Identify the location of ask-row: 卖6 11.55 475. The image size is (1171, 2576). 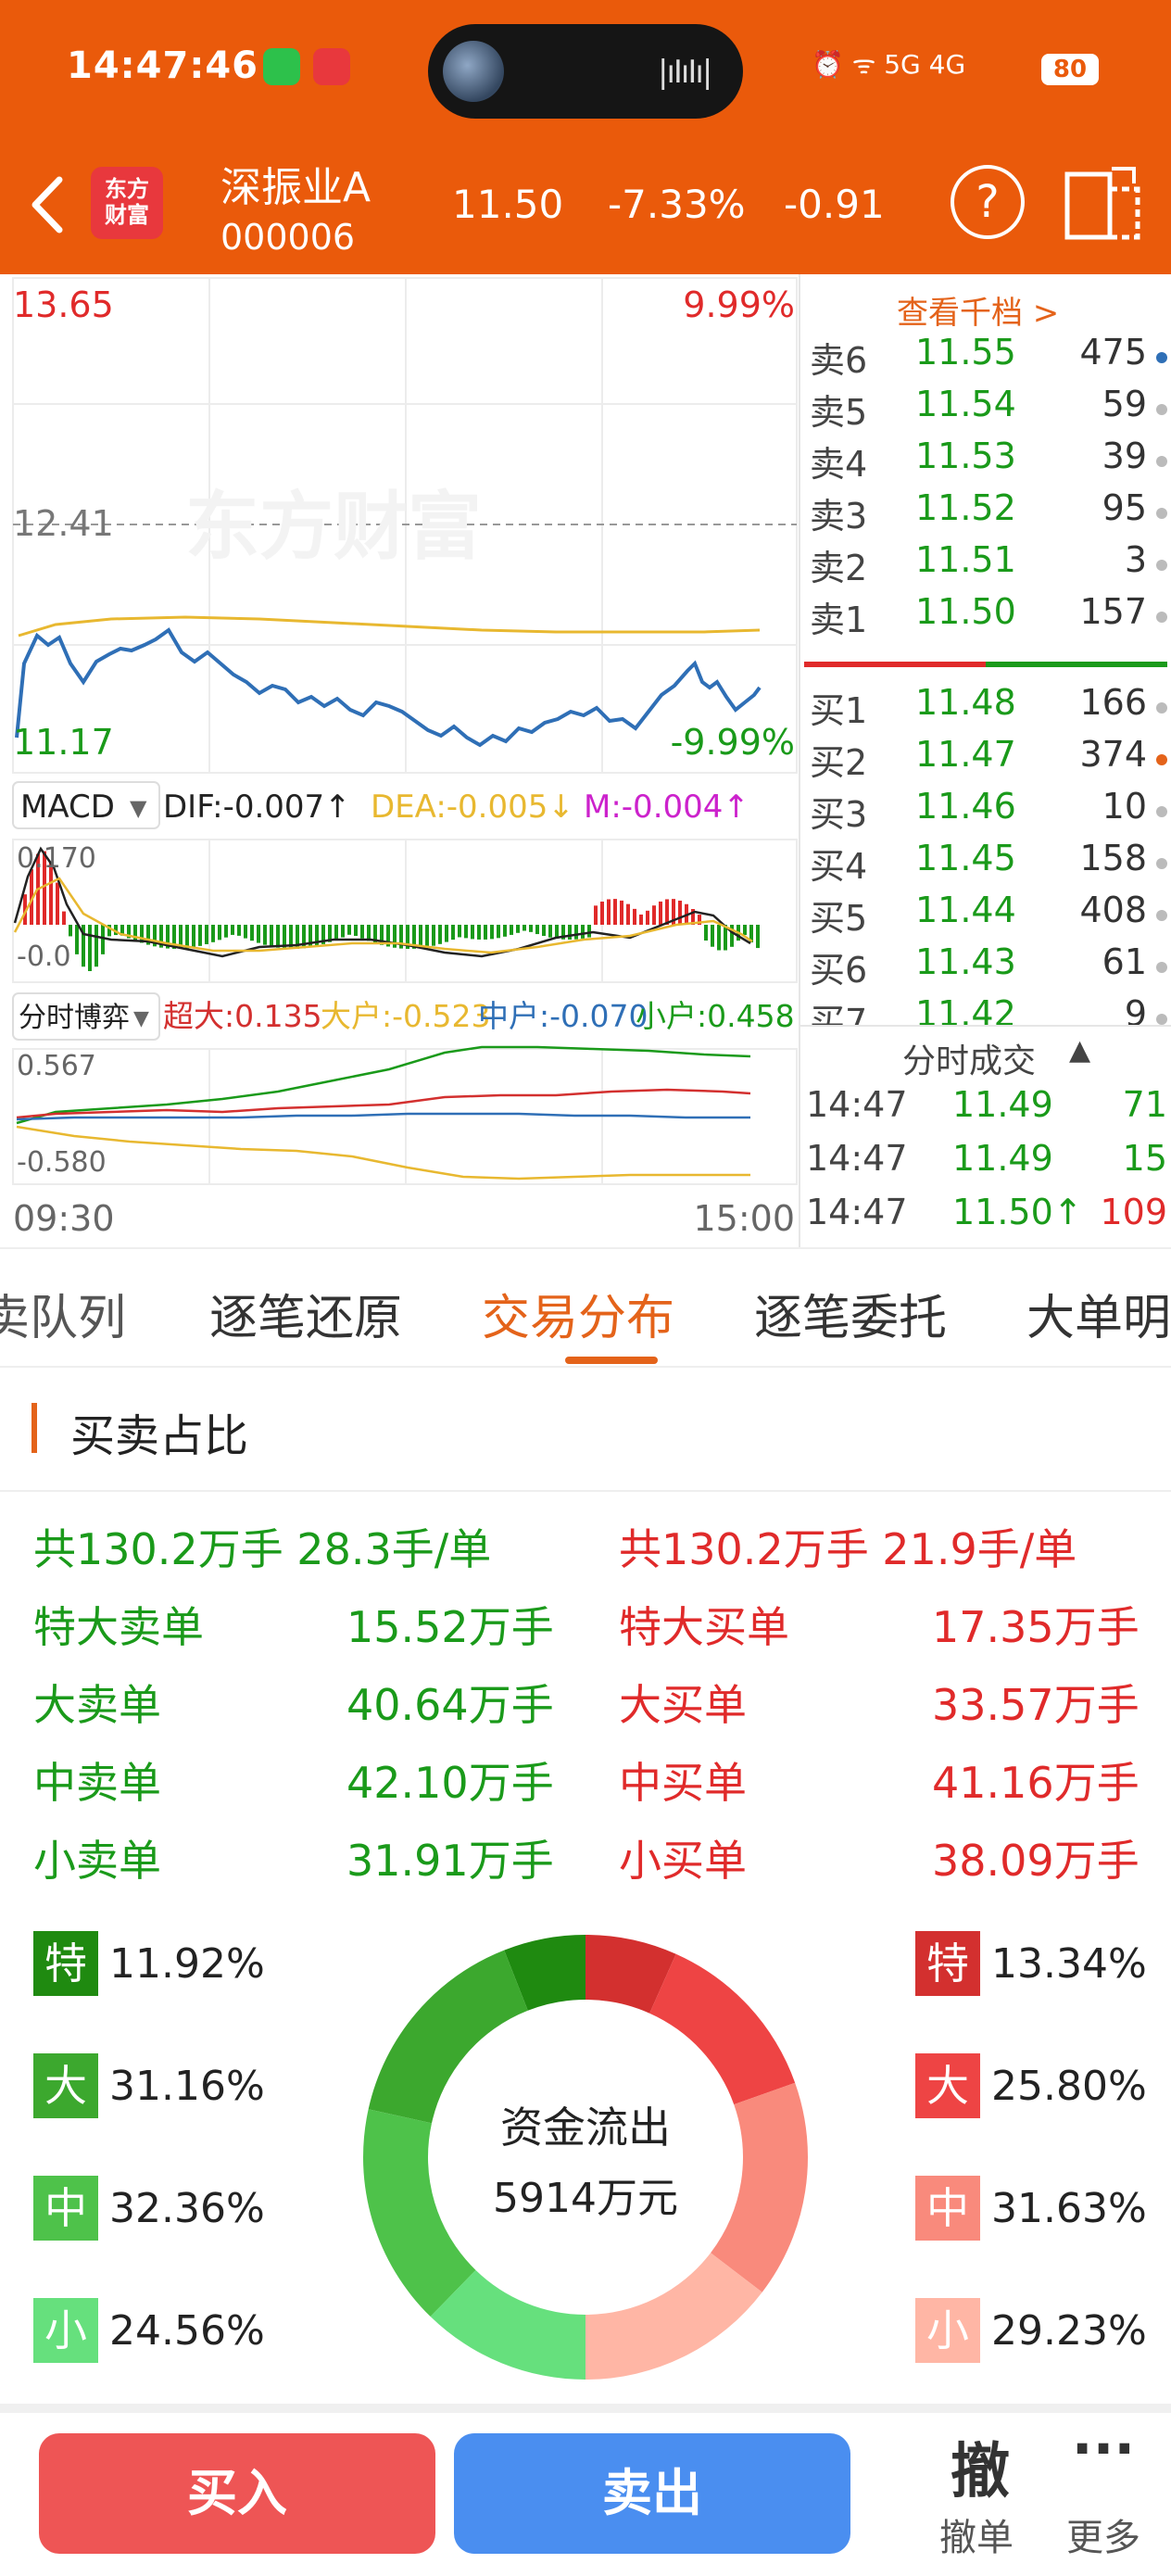
(986, 358).